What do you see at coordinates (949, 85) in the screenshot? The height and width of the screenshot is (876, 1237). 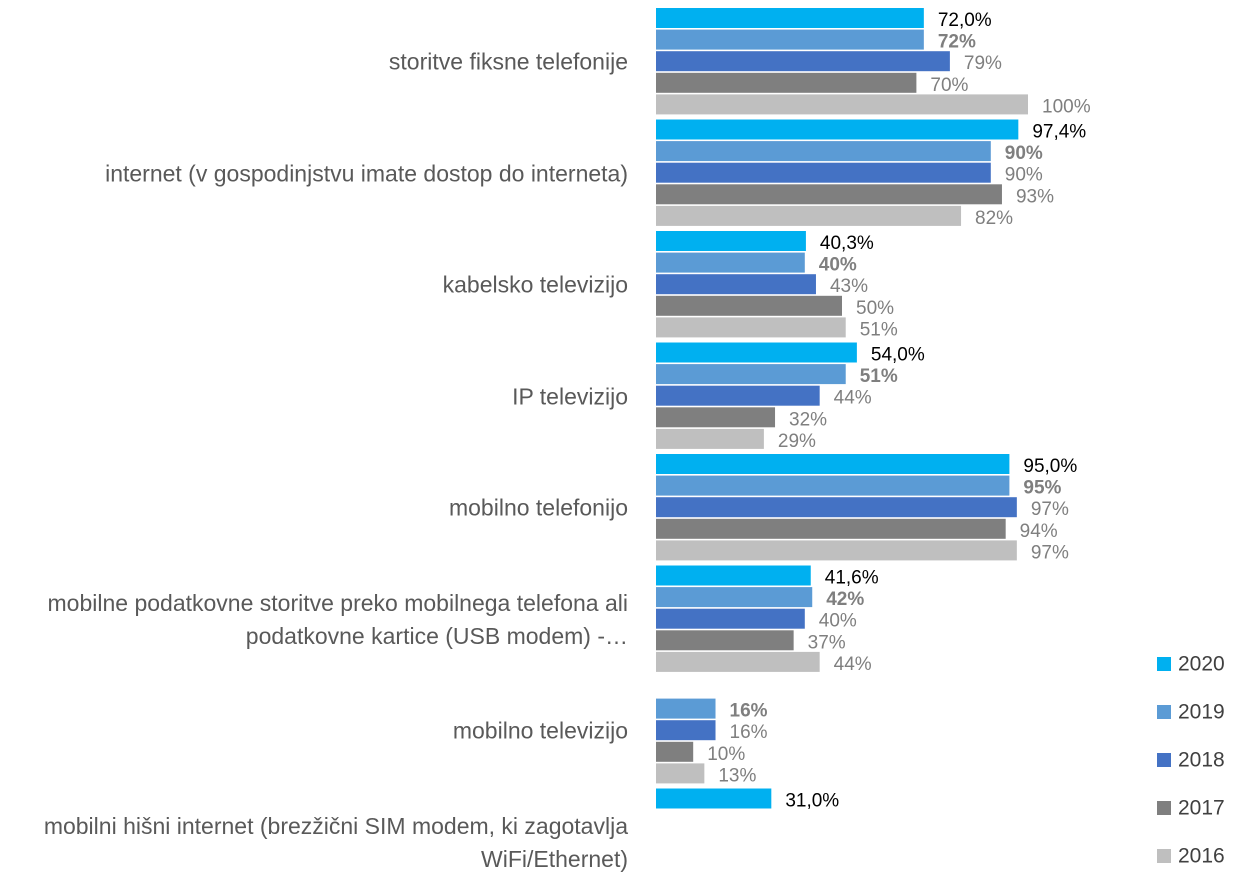 I see `value-label: 70%` at bounding box center [949, 85].